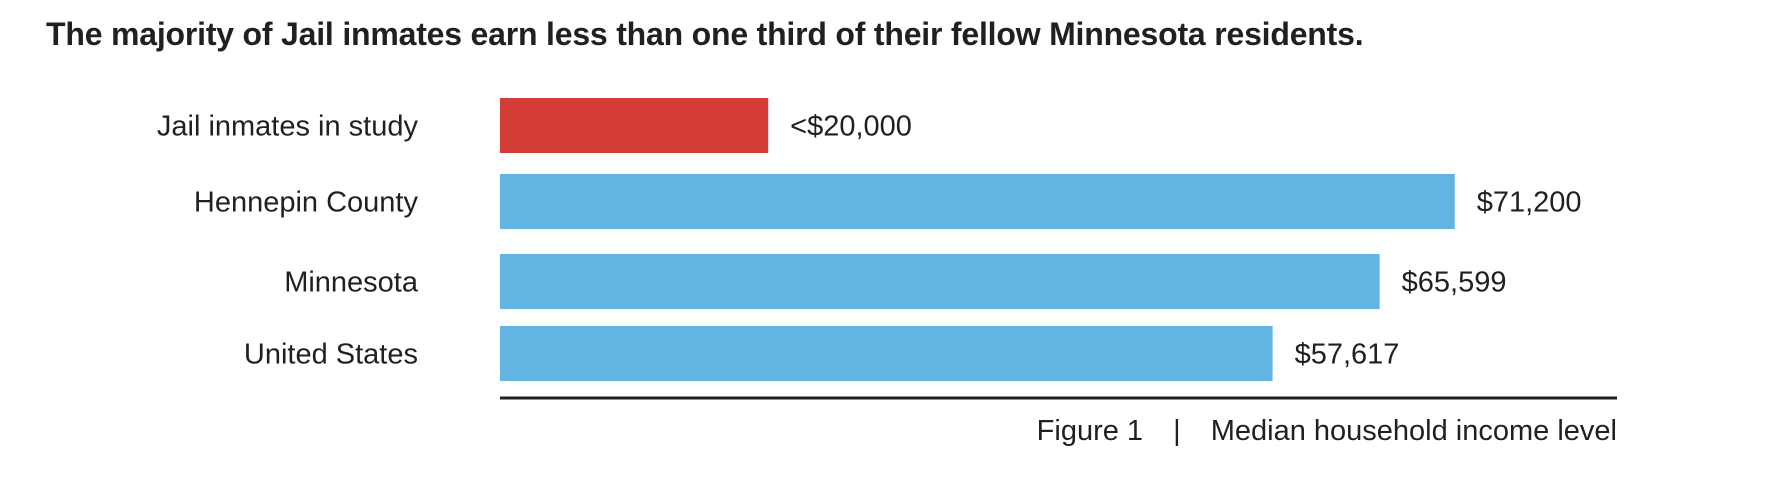 This screenshot has height=488, width=1780. What do you see at coordinates (1414, 431) in the screenshot?
I see `caption-description: Median household income level` at bounding box center [1414, 431].